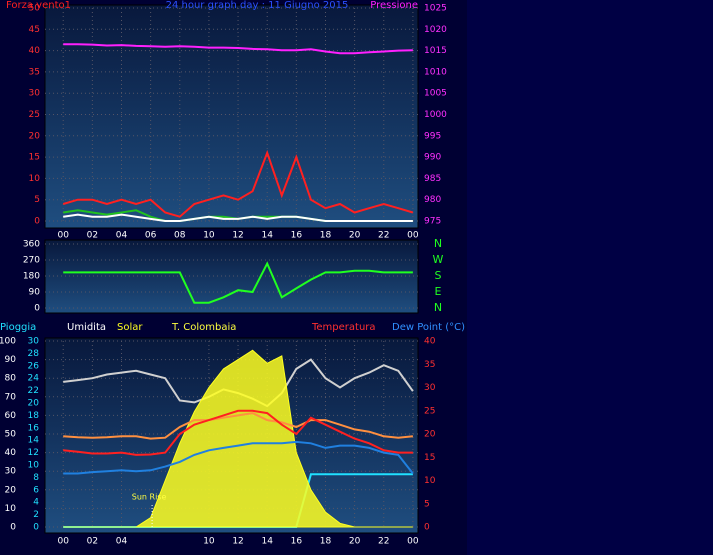 The height and width of the screenshot is (555, 713). I want to click on y-tick-label: 60, so click(11, 416).